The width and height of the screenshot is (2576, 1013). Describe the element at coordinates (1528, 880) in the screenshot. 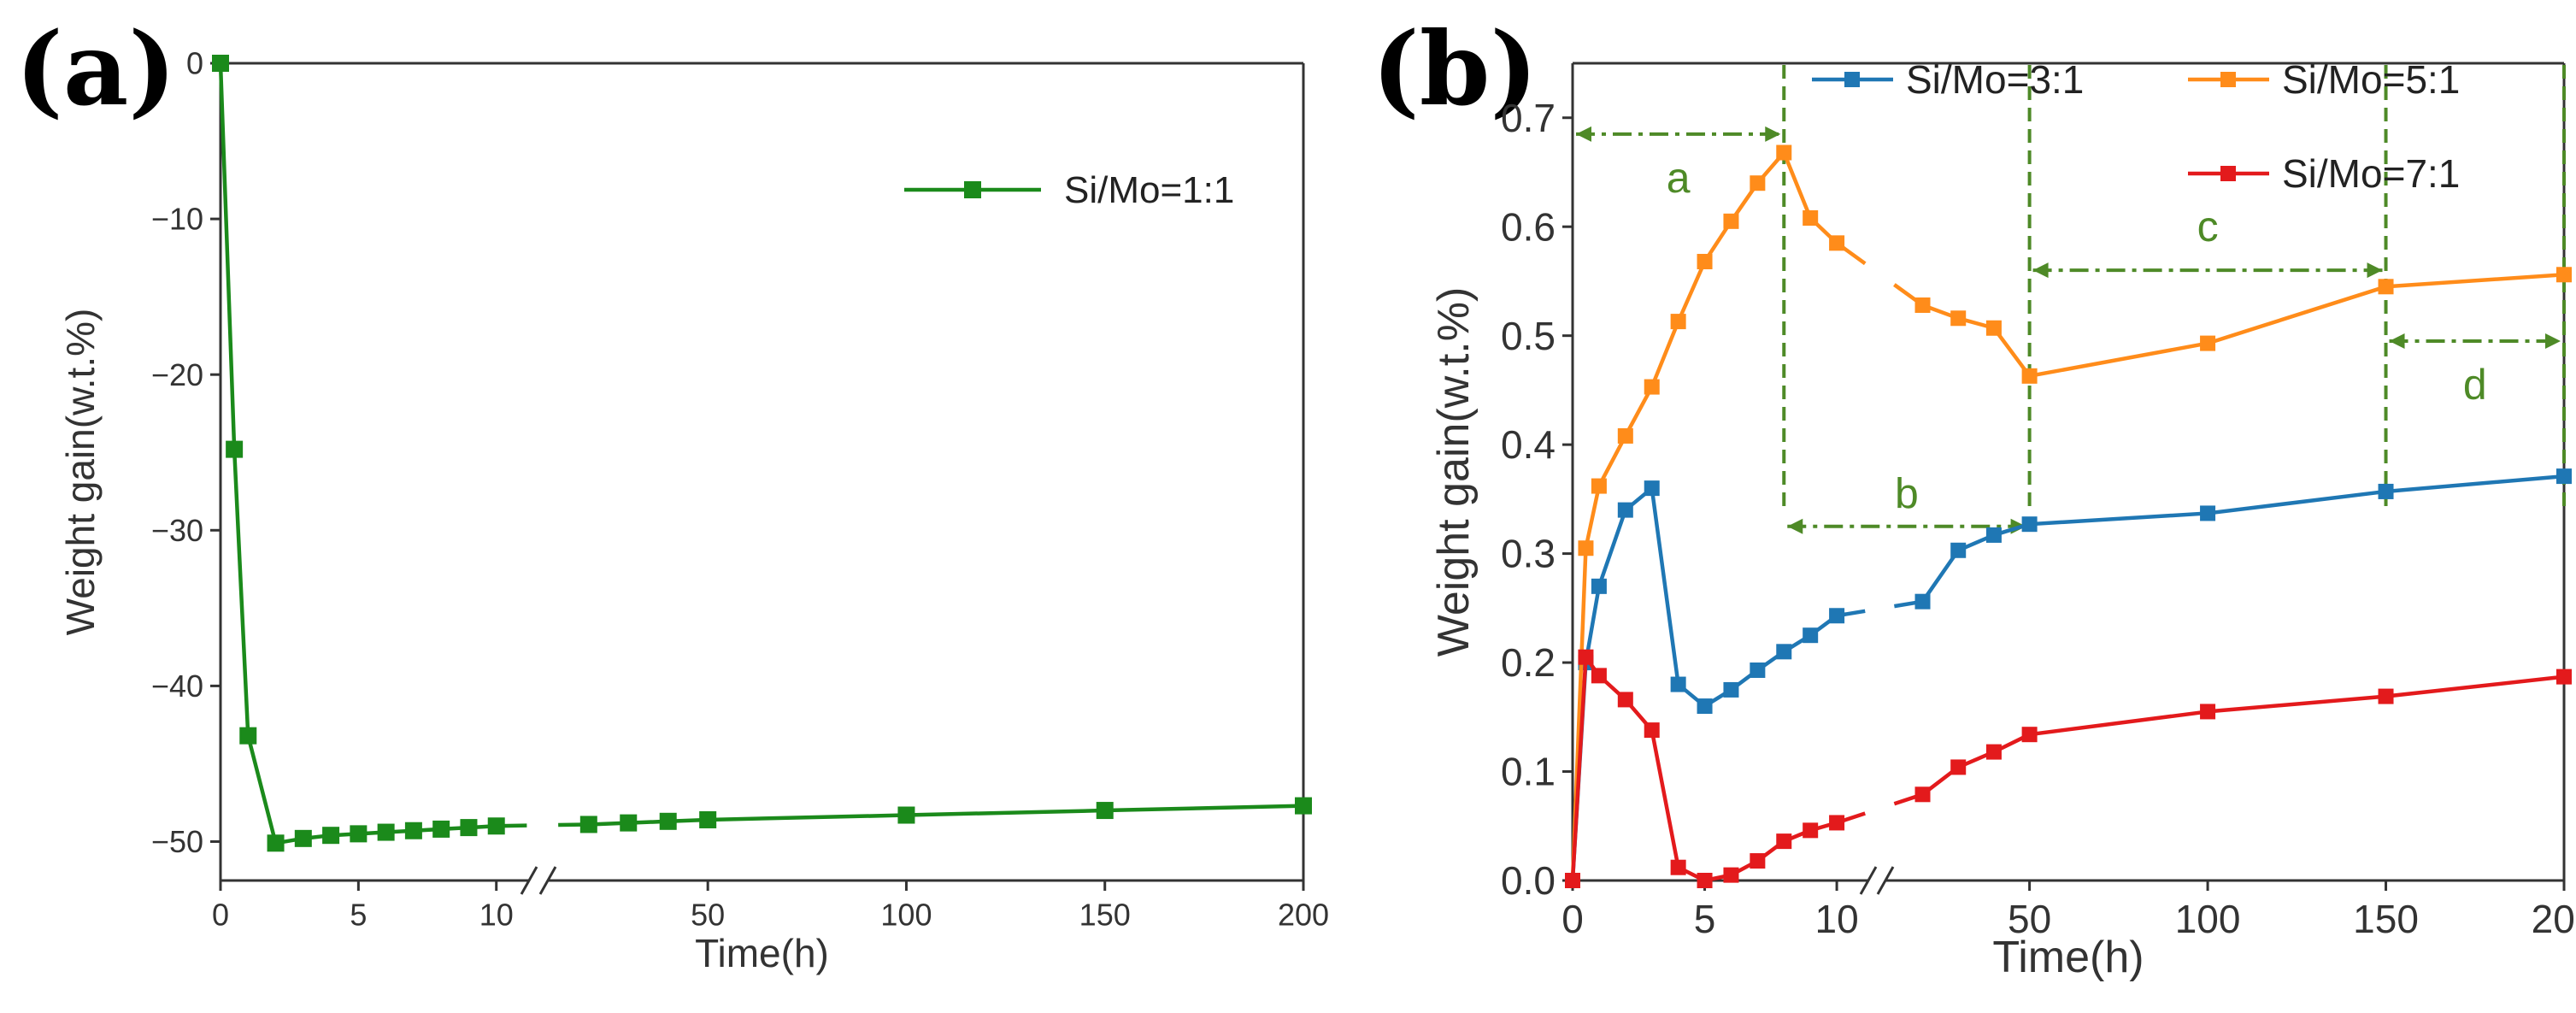

I see `y-tick-label: 0.0` at that location.